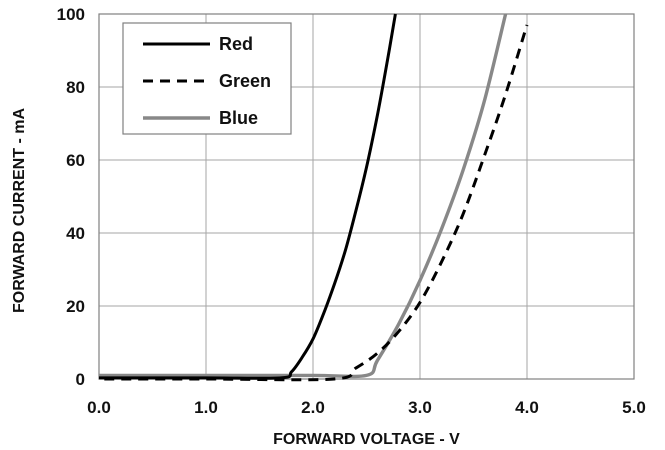 The image size is (665, 450). I want to click on x-tick-labels: 0.0 1.0 2.0 3.0 4.0 5.0, so click(366, 407).